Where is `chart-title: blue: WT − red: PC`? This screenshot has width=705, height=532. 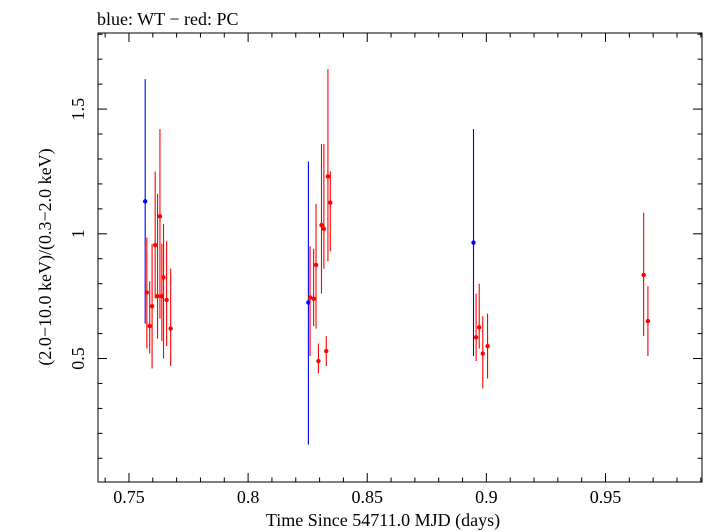 chart-title: blue: WT − red: PC is located at coordinates (167, 19).